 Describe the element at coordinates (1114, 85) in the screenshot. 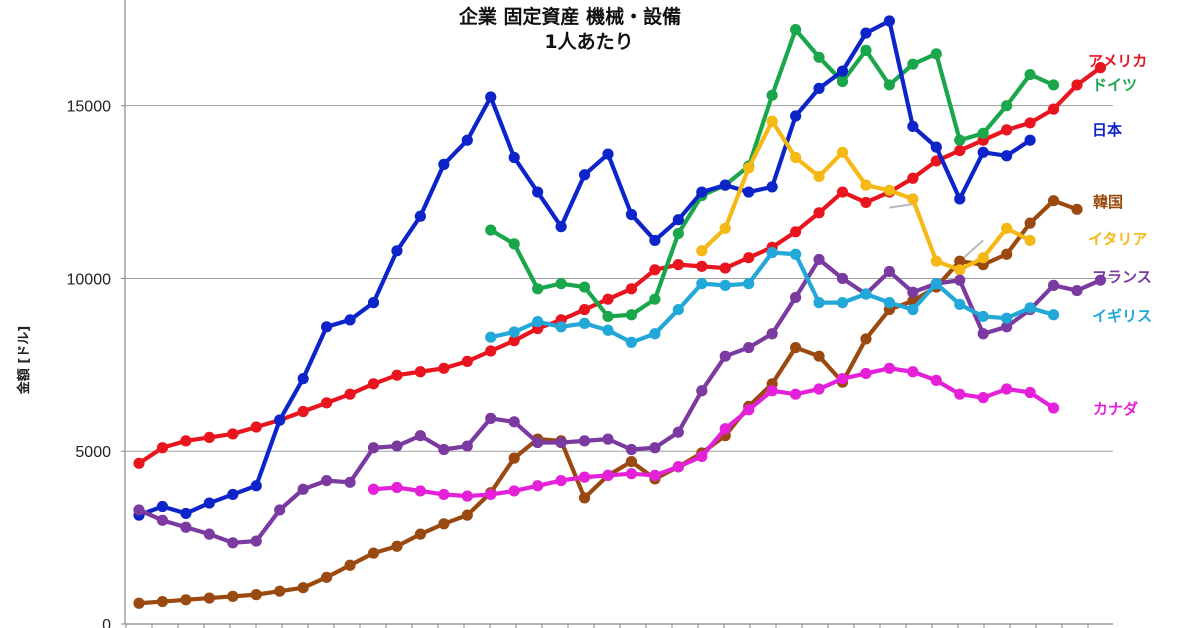

I see `legend-label: ドイツ` at that location.